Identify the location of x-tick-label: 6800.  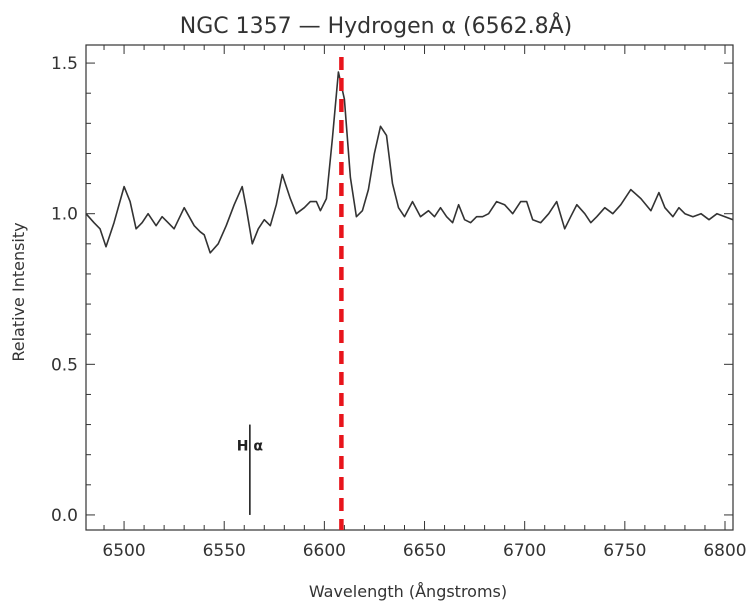
(724, 551).